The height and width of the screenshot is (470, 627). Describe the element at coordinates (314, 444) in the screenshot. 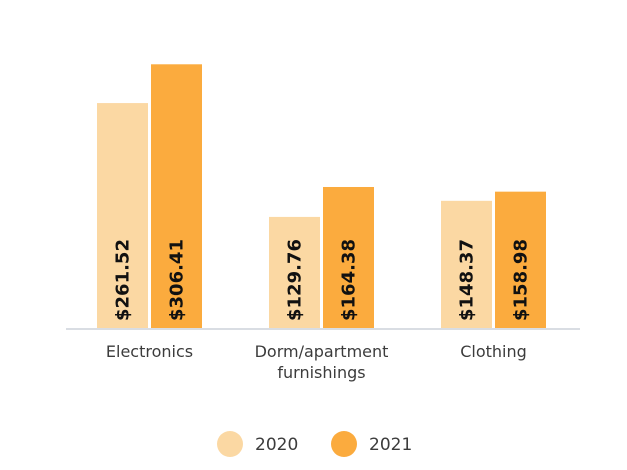

I see `legend: 2020 2021` at that location.